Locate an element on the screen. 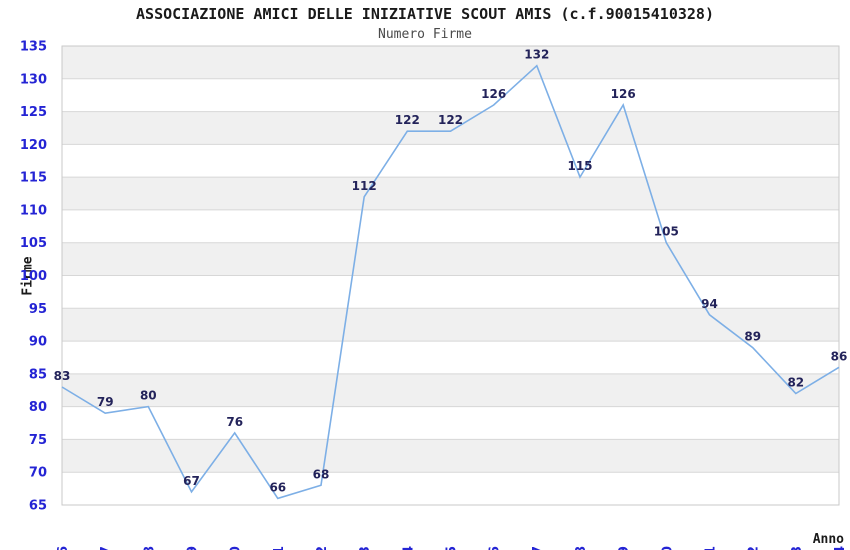 Image resolution: width=850 pixels, height=550 pixels. point-label: 105 is located at coordinates (666, 232).